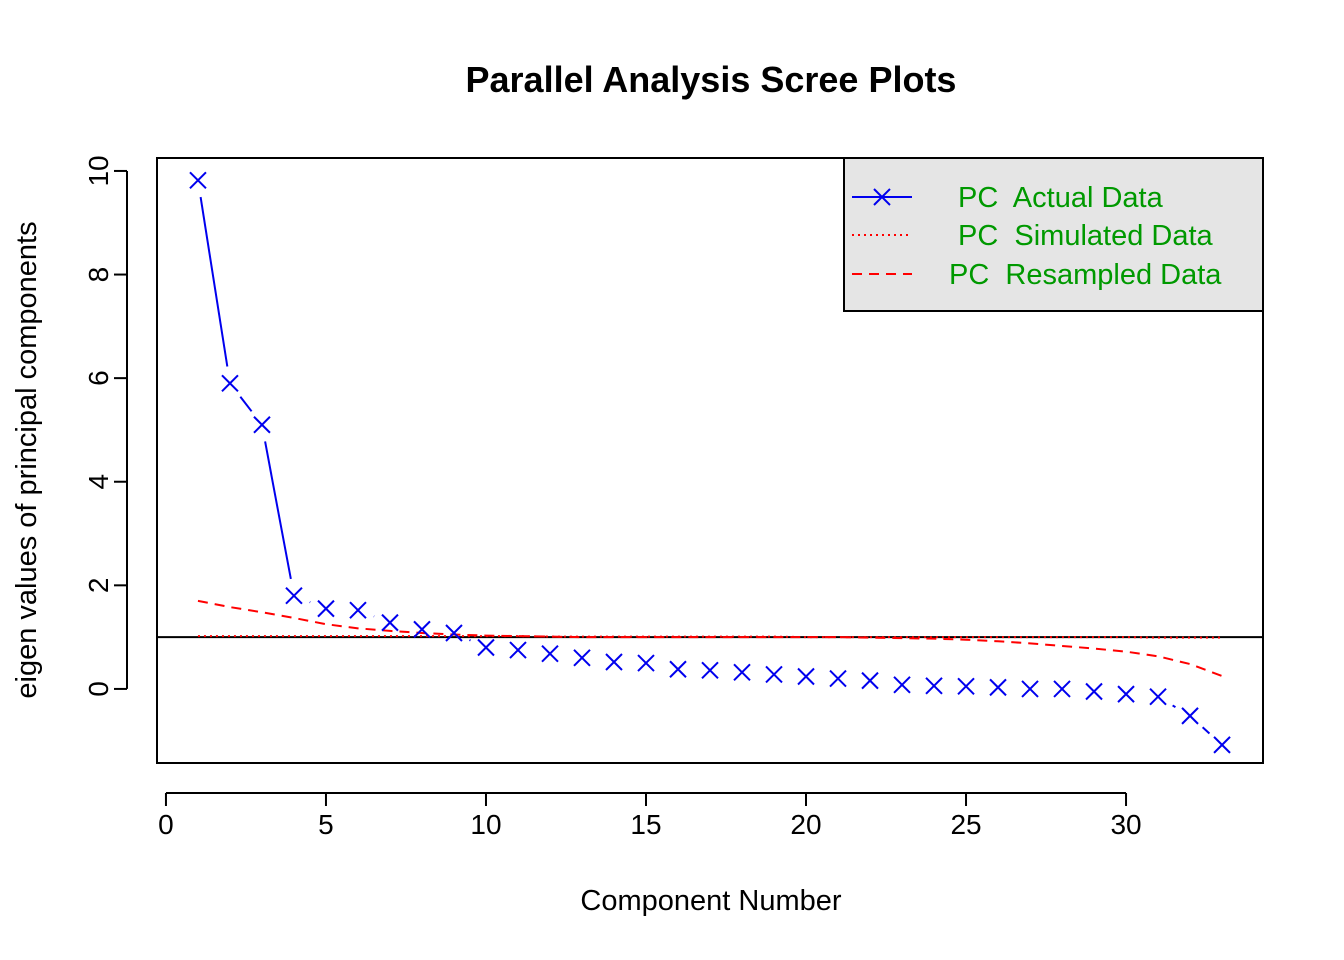 The width and height of the screenshot is (1344, 960). I want to click on x-tick-label: 5, so click(326, 824).